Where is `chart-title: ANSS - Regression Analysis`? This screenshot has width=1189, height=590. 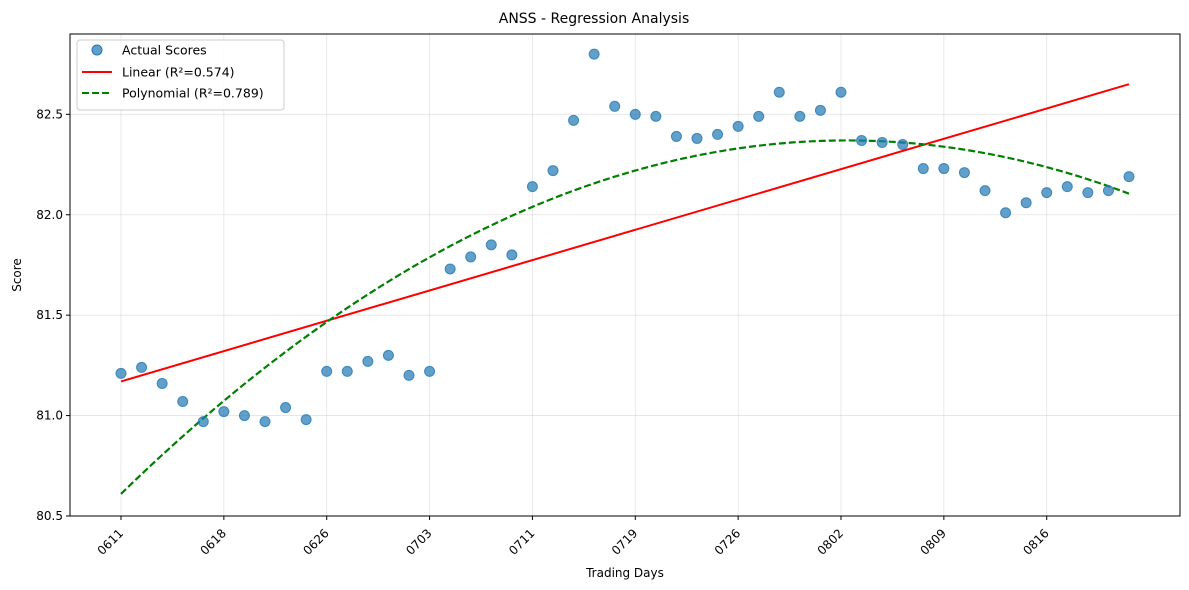
chart-title: ANSS - Regression Analysis is located at coordinates (594, 19).